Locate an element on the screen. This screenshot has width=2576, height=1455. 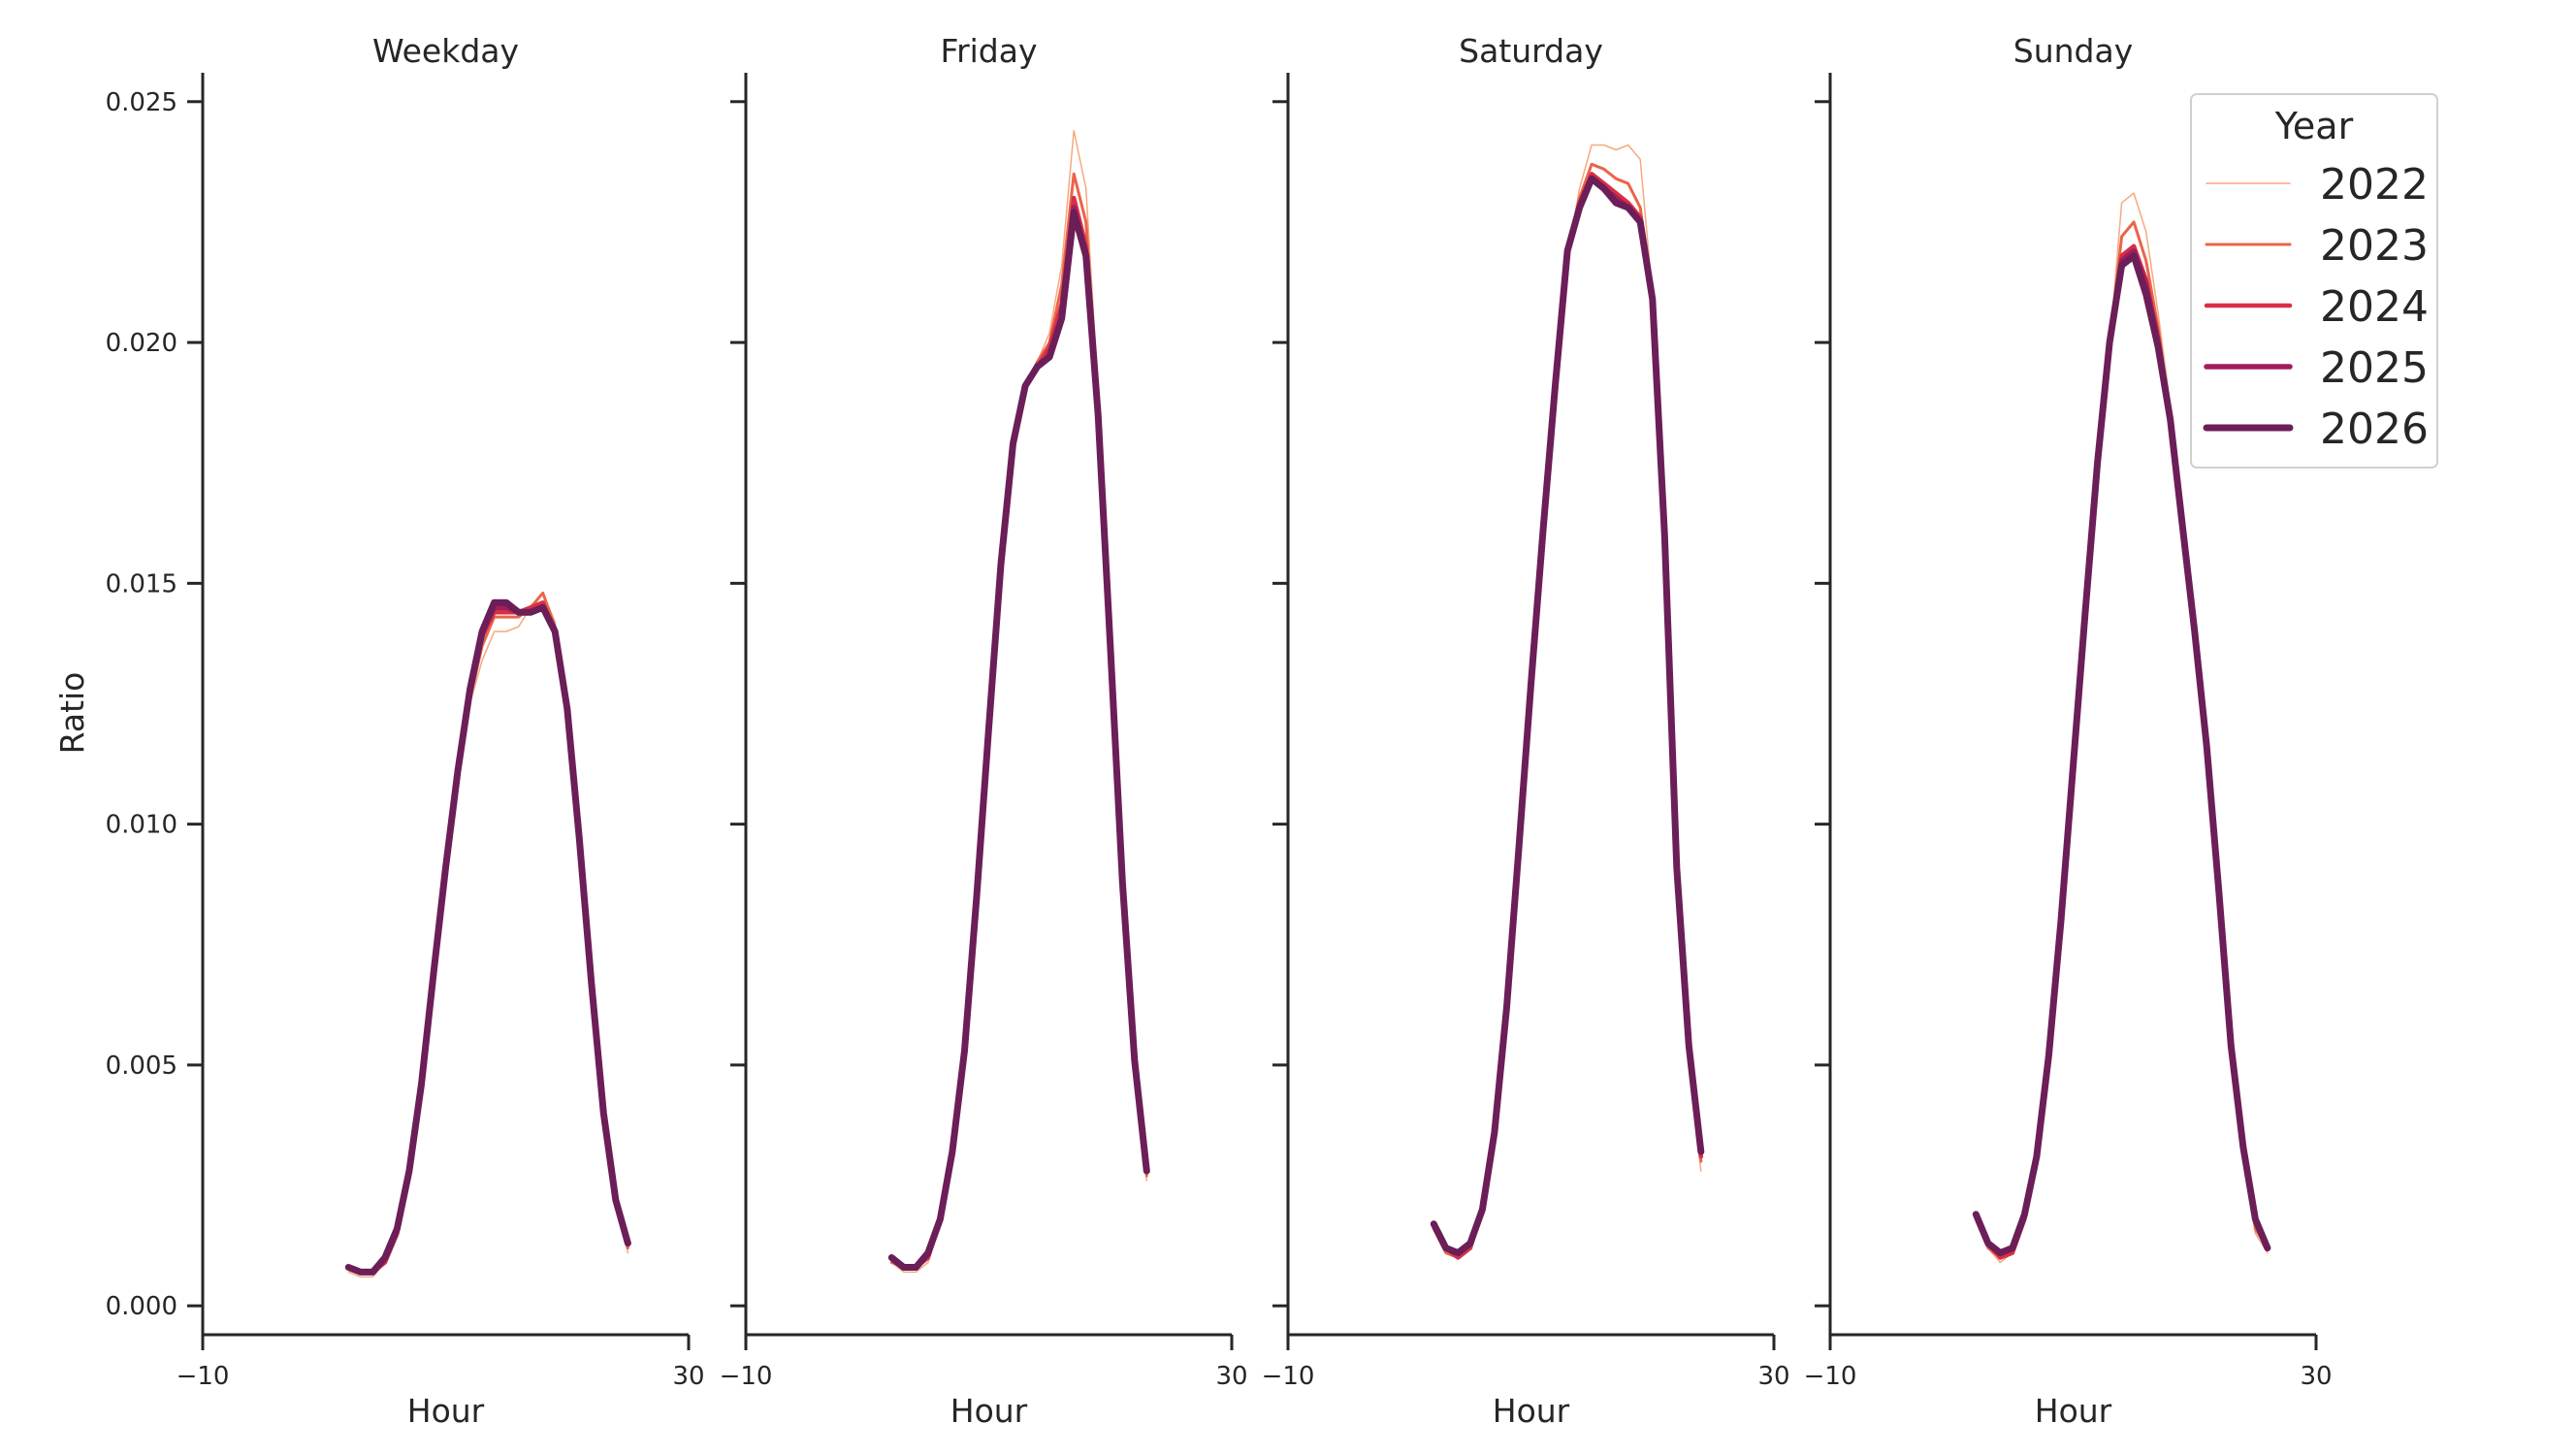
y-axis-title: Ratio is located at coordinates (72, 713).